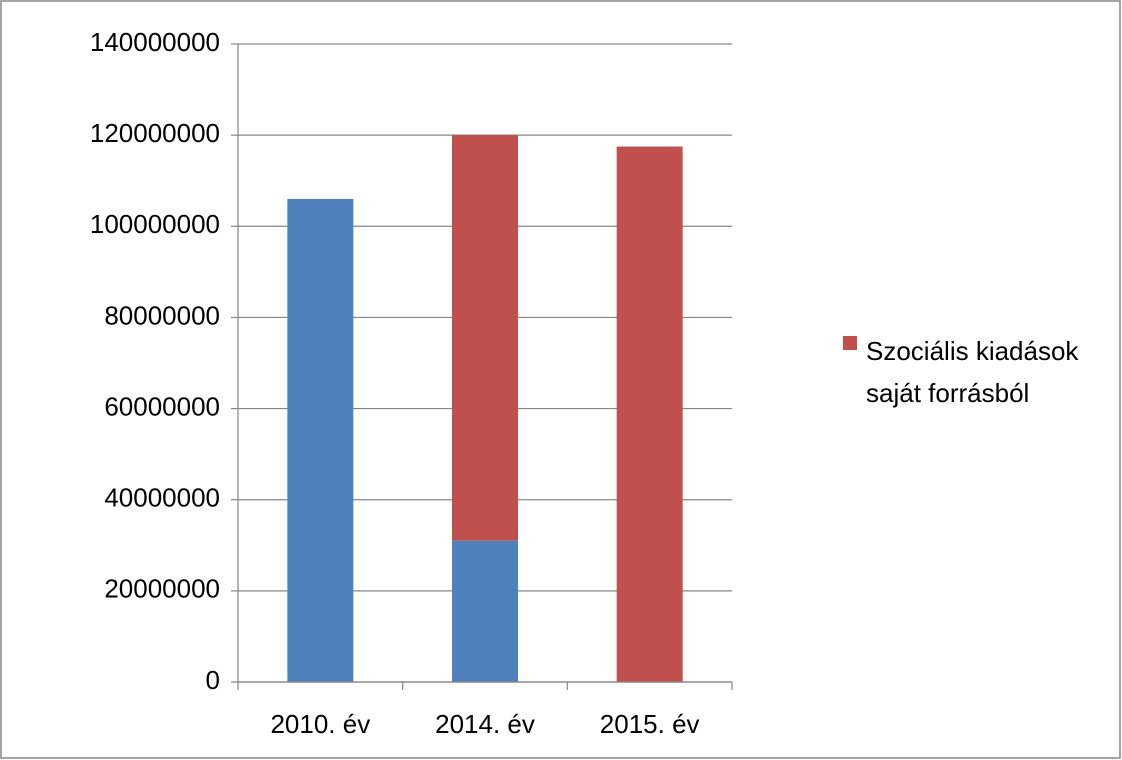 Image resolution: width=1122 pixels, height=760 pixels. Describe the element at coordinates (155, 224) in the screenshot. I see `y-tick-label: 100000000` at that location.